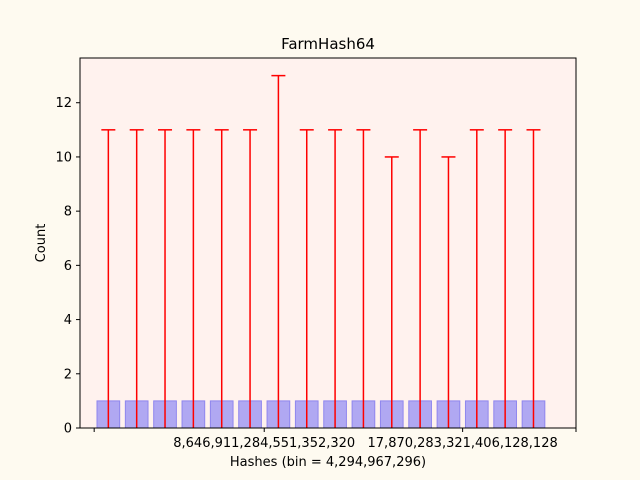 The height and width of the screenshot is (480, 640). Describe the element at coordinates (264, 443) in the screenshot. I see `x-tick-label-0: 8,646,911,284,551,352,320` at that location.